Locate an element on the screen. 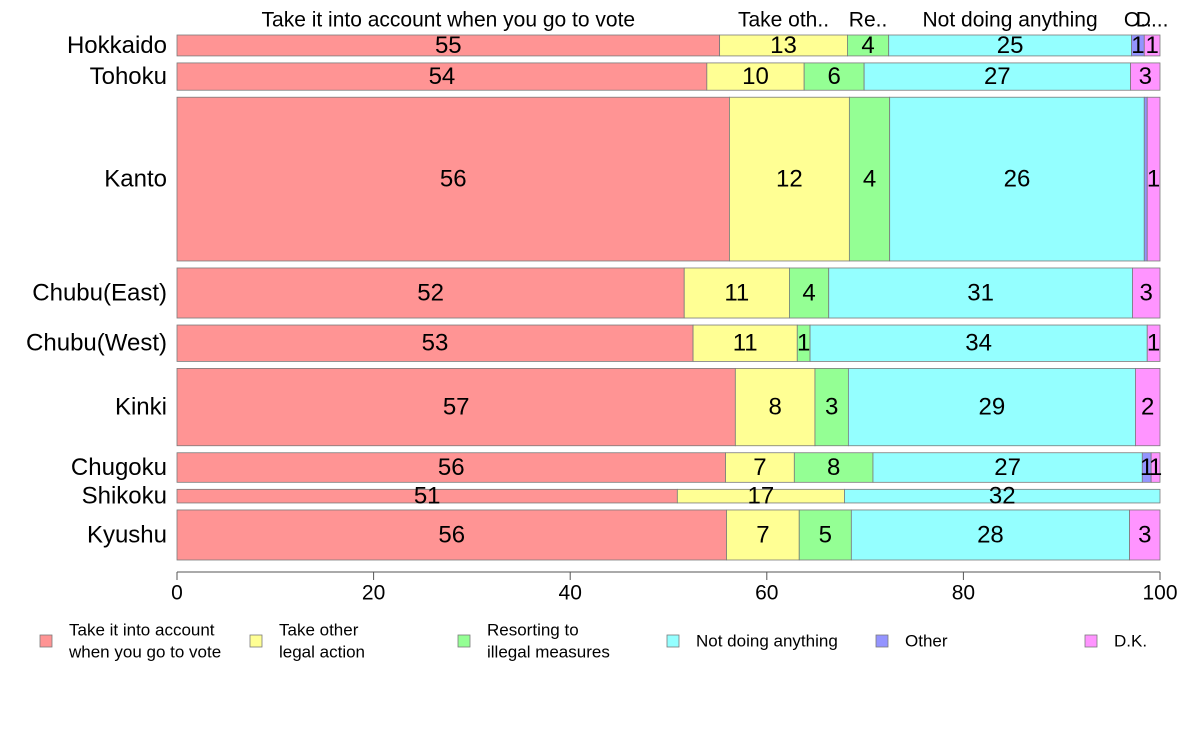 This screenshot has height=736, width=1188. bar-row-kyushu: Kyushu 56 7 5 28 3 is located at coordinates (624, 535).